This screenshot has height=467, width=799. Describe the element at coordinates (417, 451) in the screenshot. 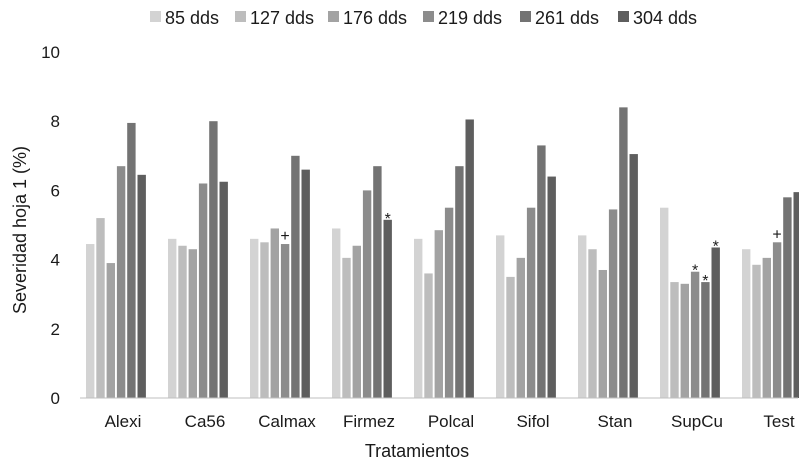

I see `x-axis-title: Tratamientos` at that location.